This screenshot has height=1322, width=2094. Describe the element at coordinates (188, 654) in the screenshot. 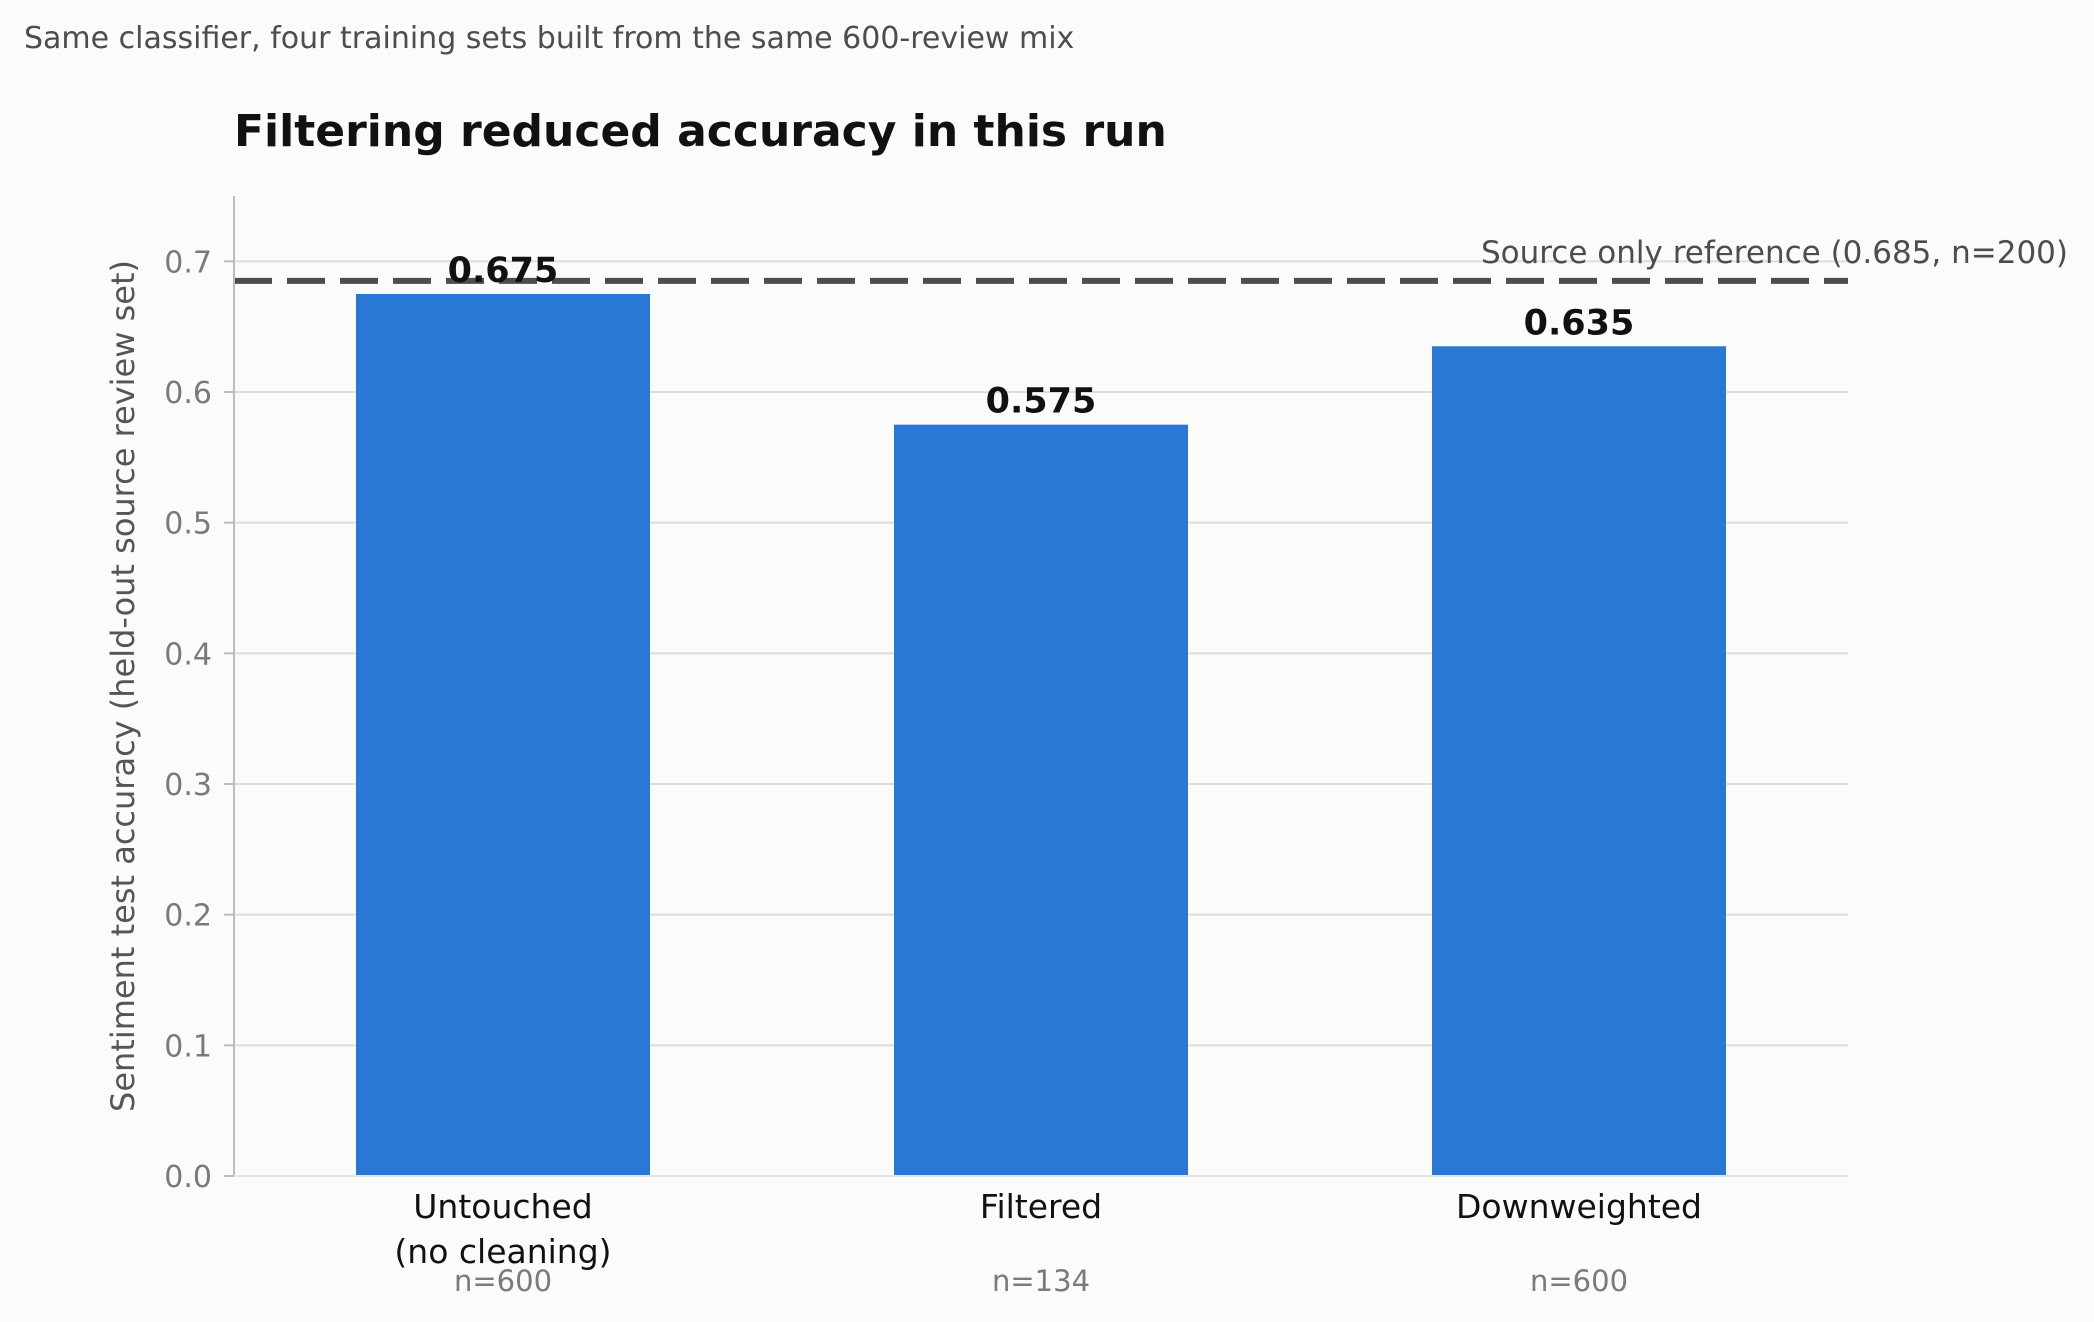

I see `y-tick-label: 0.4` at that location.